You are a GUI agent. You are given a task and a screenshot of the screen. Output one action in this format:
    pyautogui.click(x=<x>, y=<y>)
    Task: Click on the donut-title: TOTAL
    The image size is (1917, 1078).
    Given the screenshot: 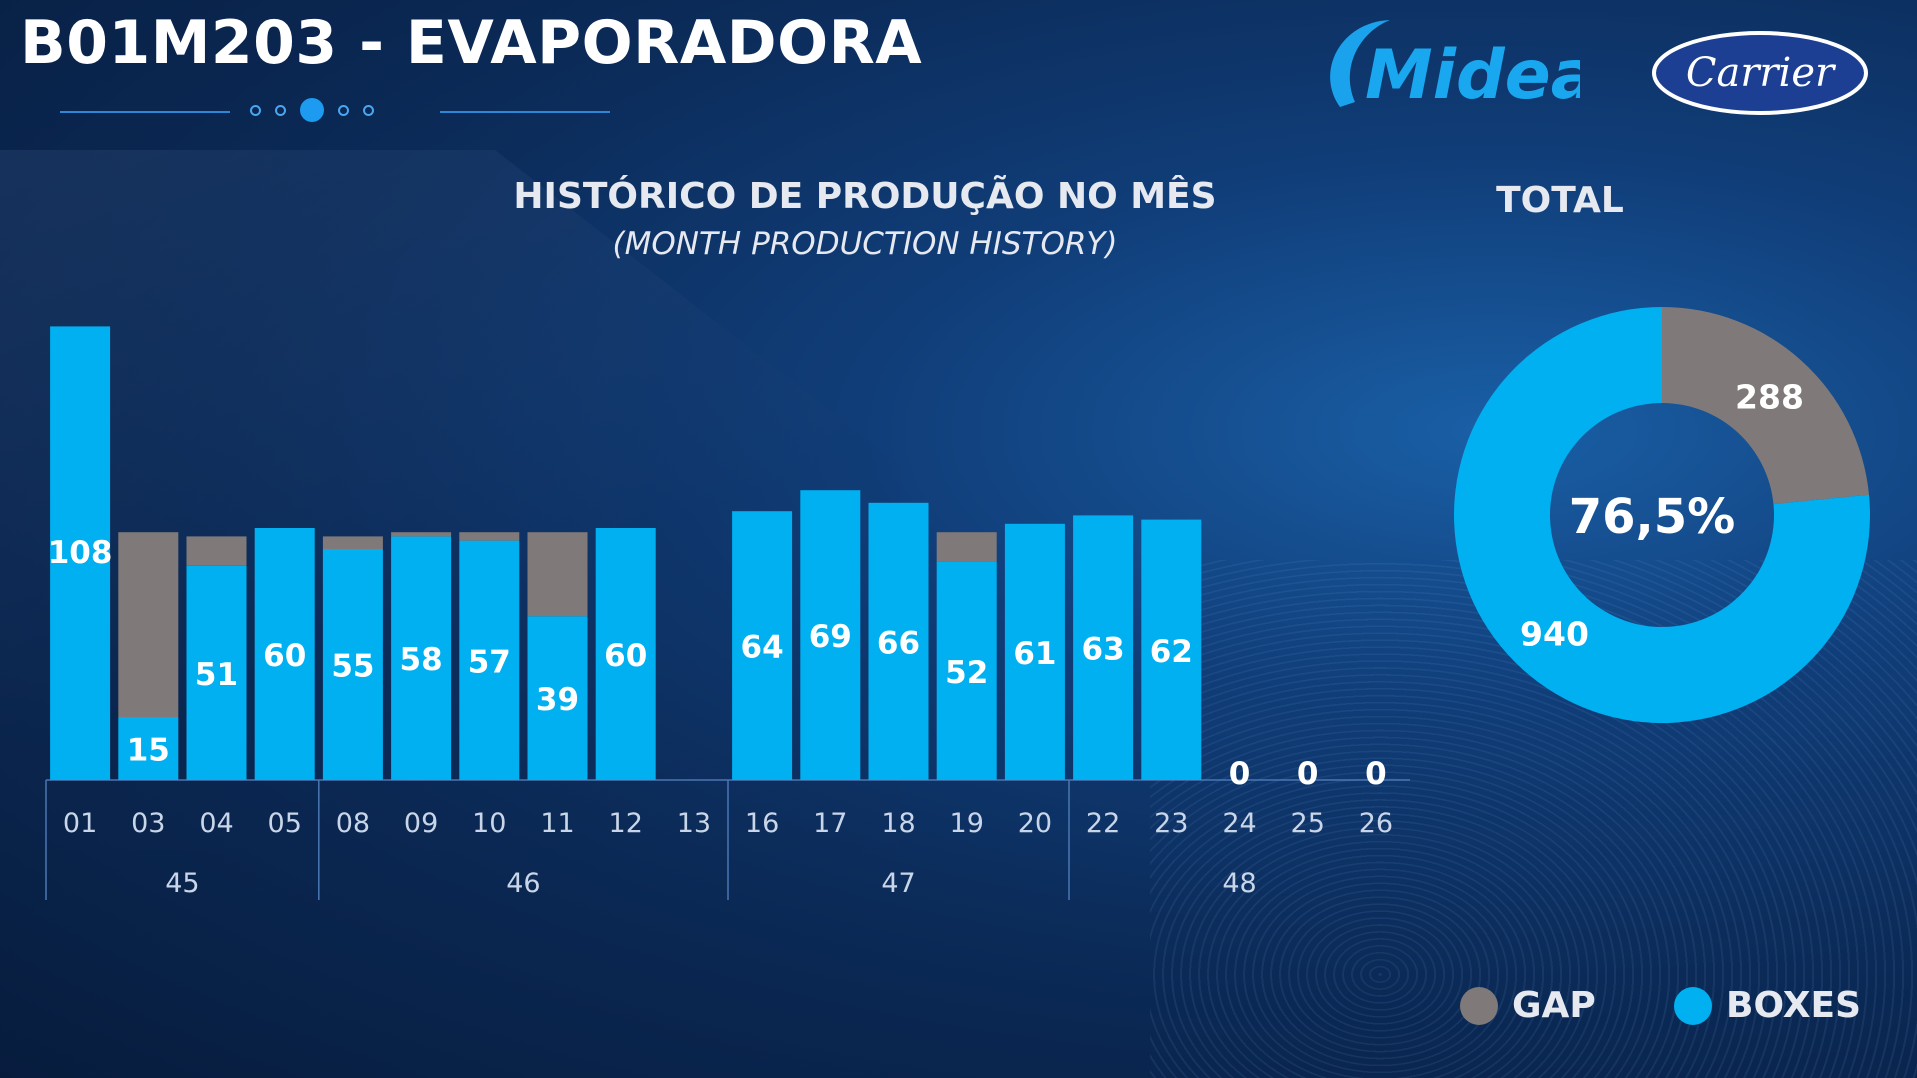 What is the action you would take?
    pyautogui.click(x=1560, y=200)
    